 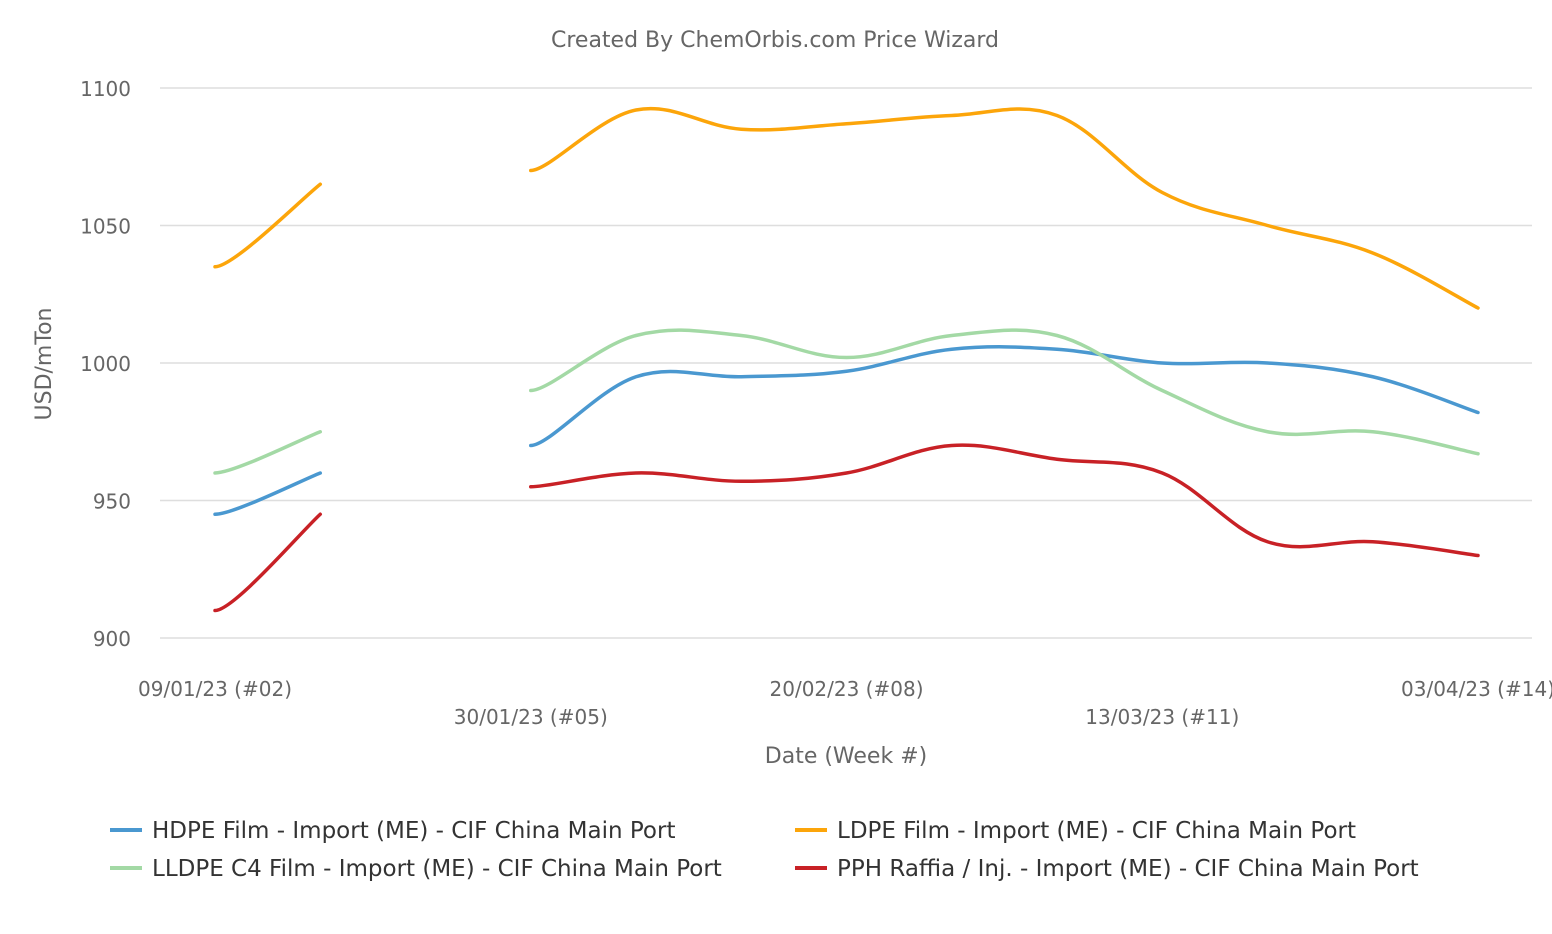 I want to click on x-tick-label: 09/01/23 (#02), so click(x=215, y=689).